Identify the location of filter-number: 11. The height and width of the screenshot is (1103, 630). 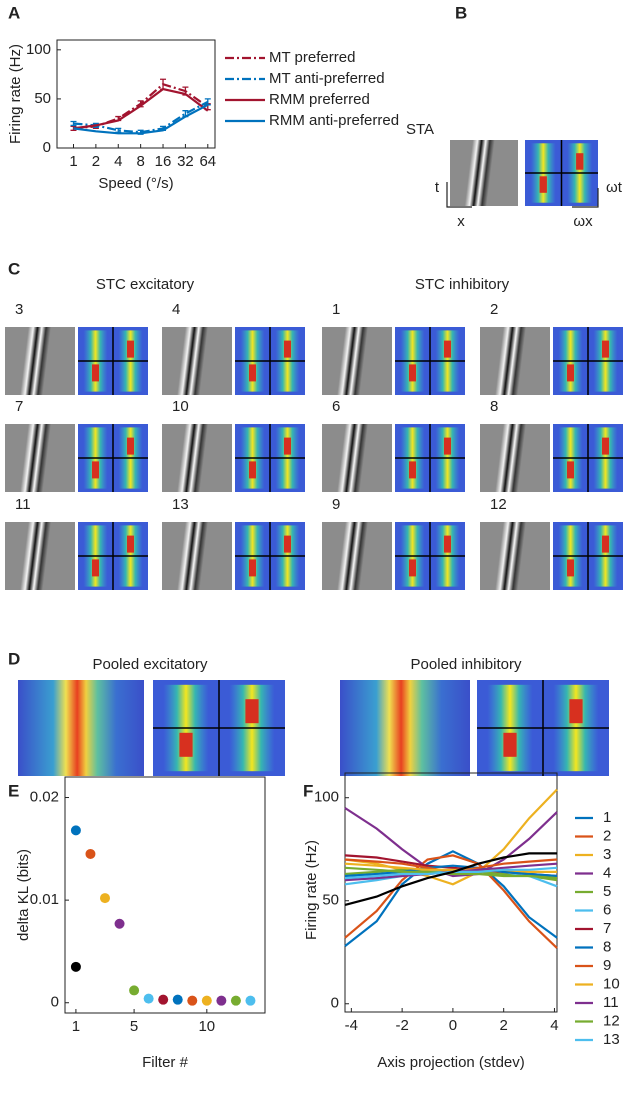
(23, 504).